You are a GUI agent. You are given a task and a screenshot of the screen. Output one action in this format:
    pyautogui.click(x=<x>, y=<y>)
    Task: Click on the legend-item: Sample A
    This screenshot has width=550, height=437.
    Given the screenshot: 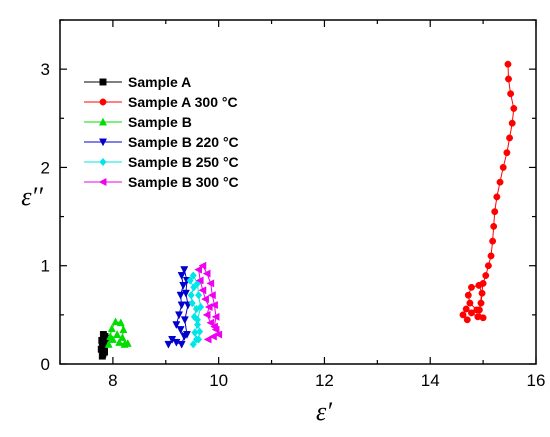 What is the action you would take?
    pyautogui.click(x=137, y=82)
    